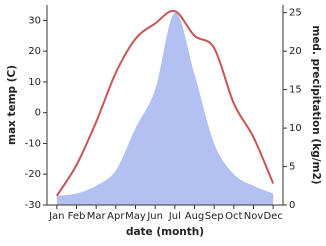 The width and height of the screenshot is (326, 246). What do you see at coordinates (33, 143) in the screenshot?
I see `y-tick-label: -10` at bounding box center [33, 143].